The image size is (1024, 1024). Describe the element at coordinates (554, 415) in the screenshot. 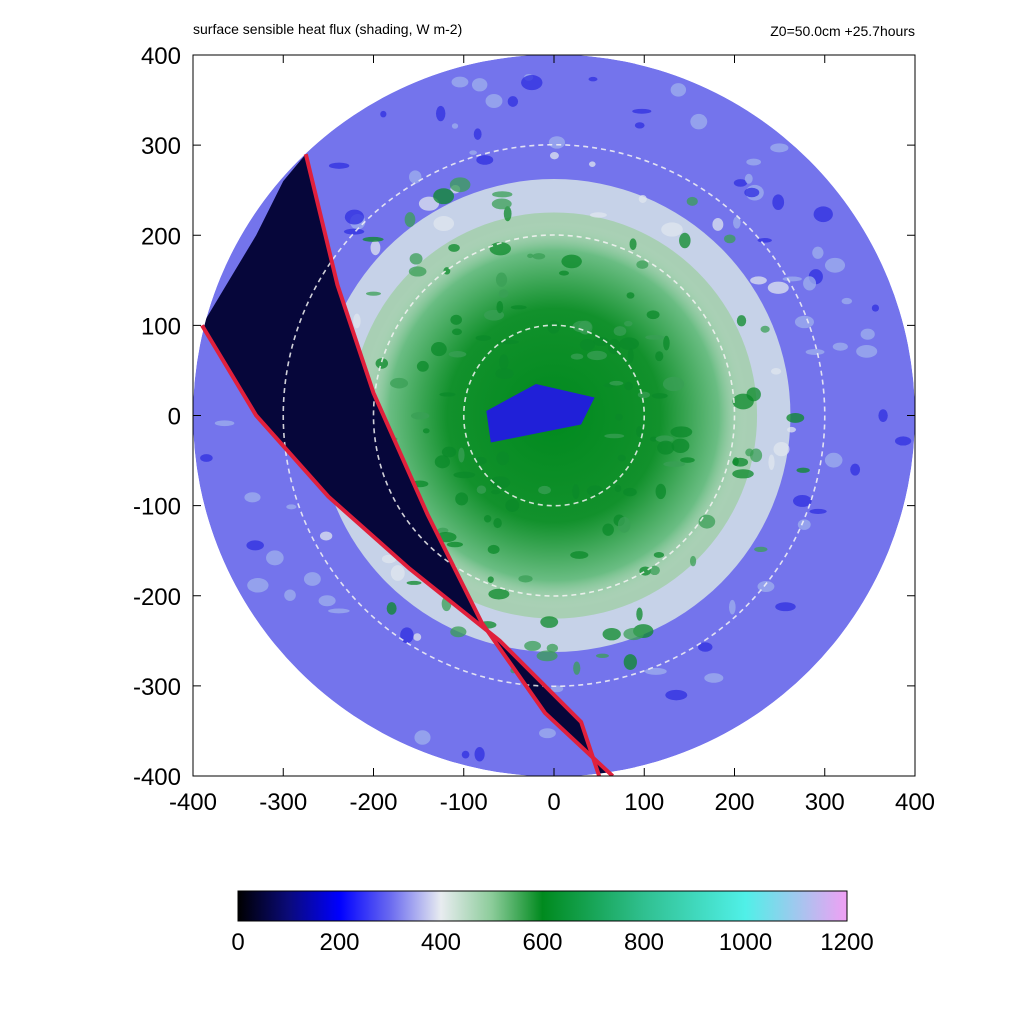

I see `range-ring` at that location.